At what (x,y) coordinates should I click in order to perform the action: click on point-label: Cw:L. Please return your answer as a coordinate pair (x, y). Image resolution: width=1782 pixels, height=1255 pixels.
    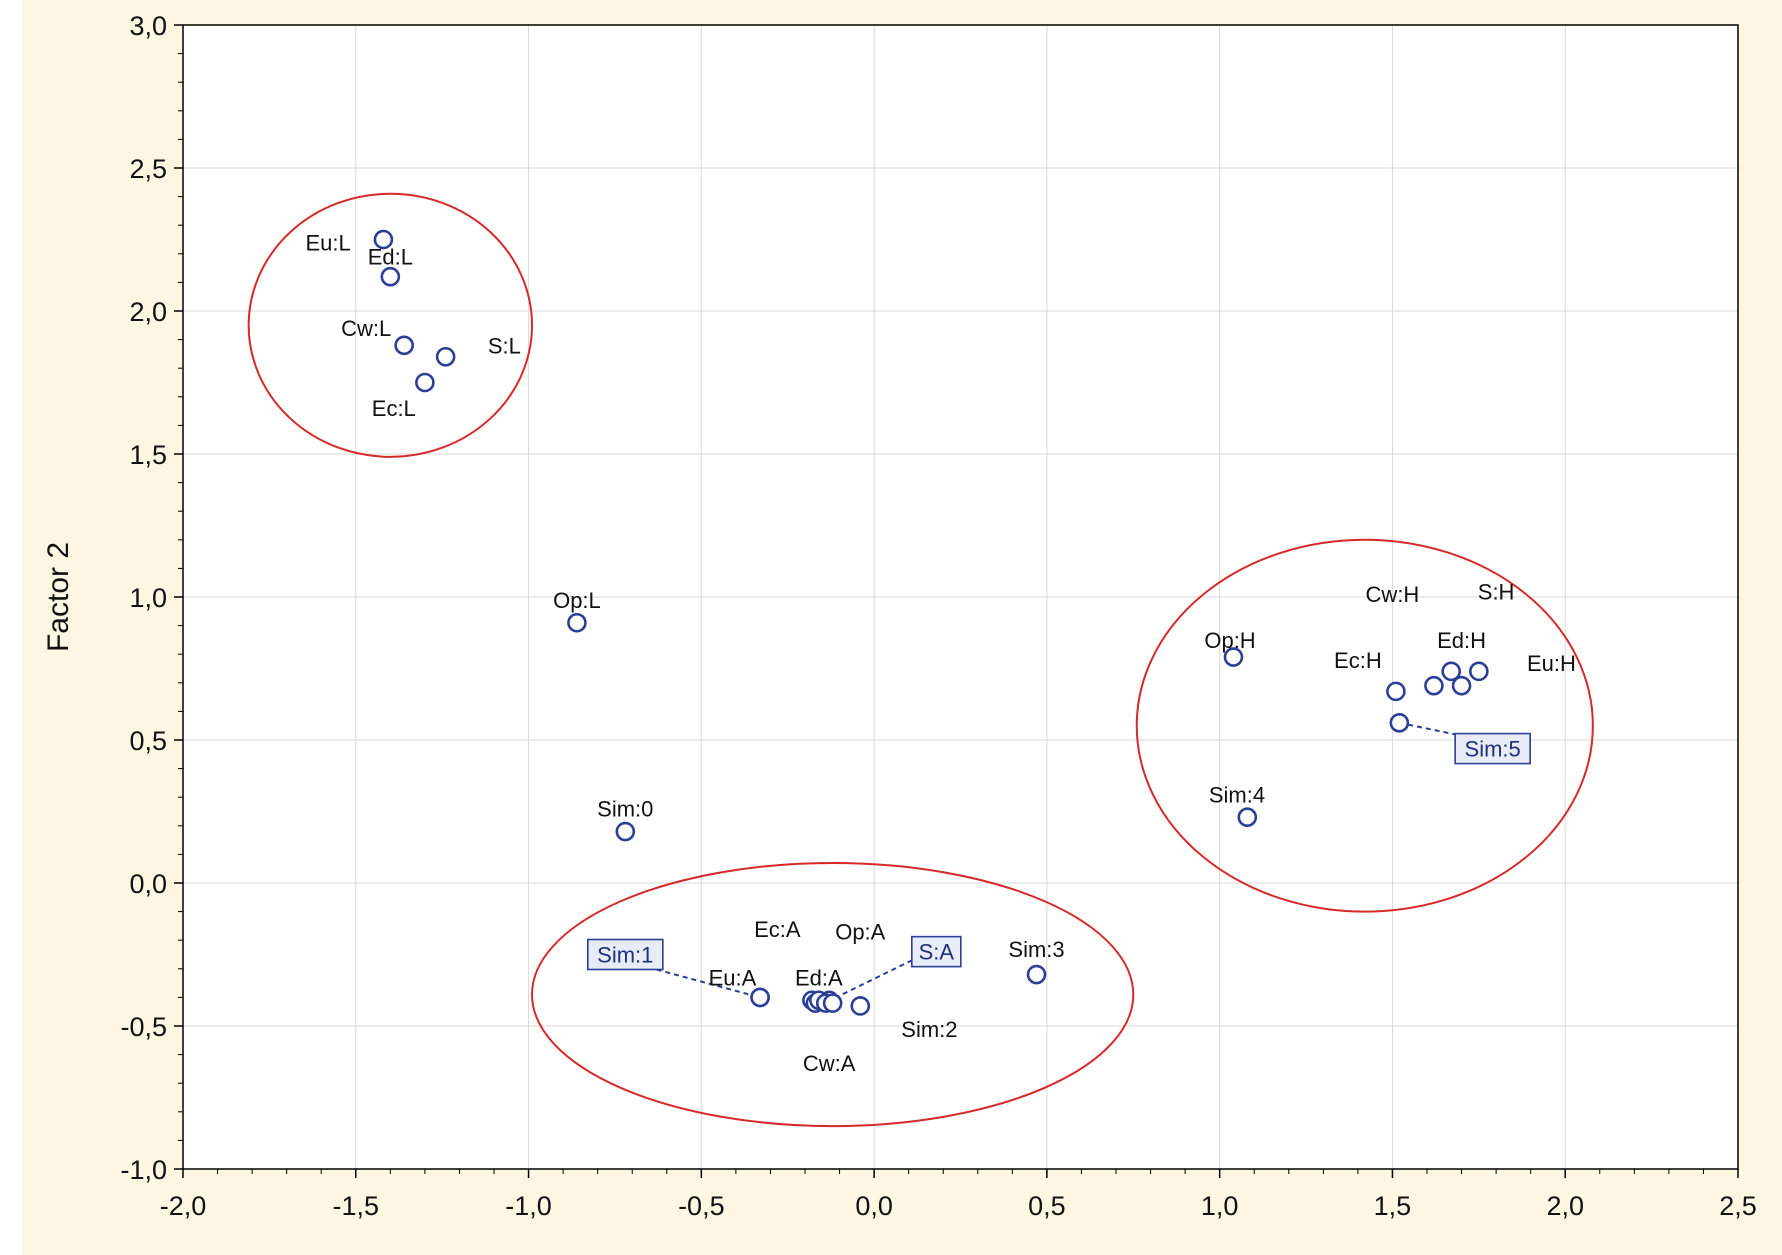
    Looking at the image, I should click on (366, 328).